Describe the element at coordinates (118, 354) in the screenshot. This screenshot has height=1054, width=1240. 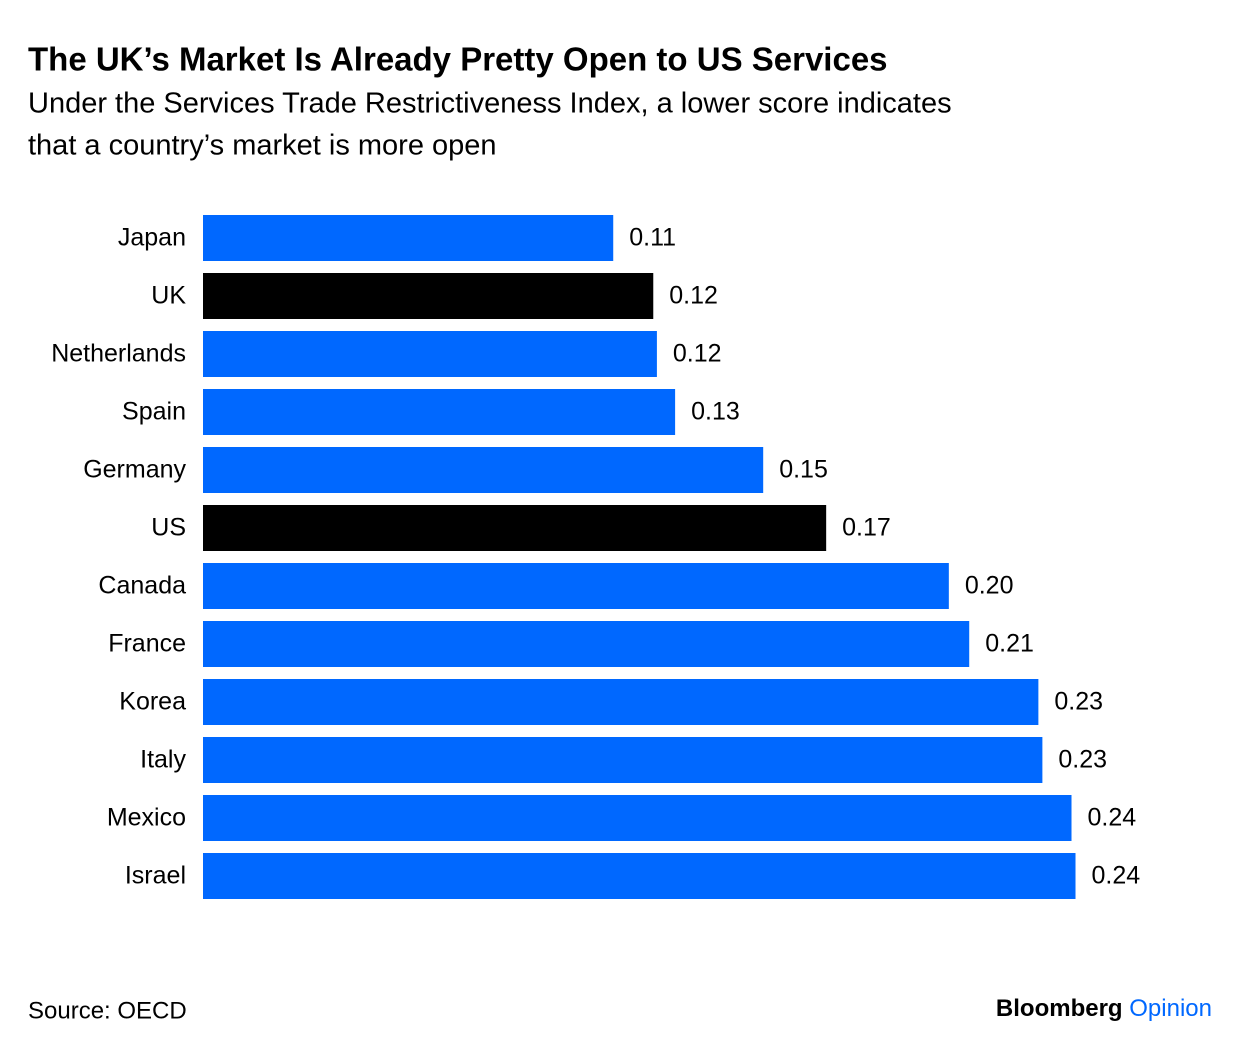
I see `y-tick-label: Netherlands` at that location.